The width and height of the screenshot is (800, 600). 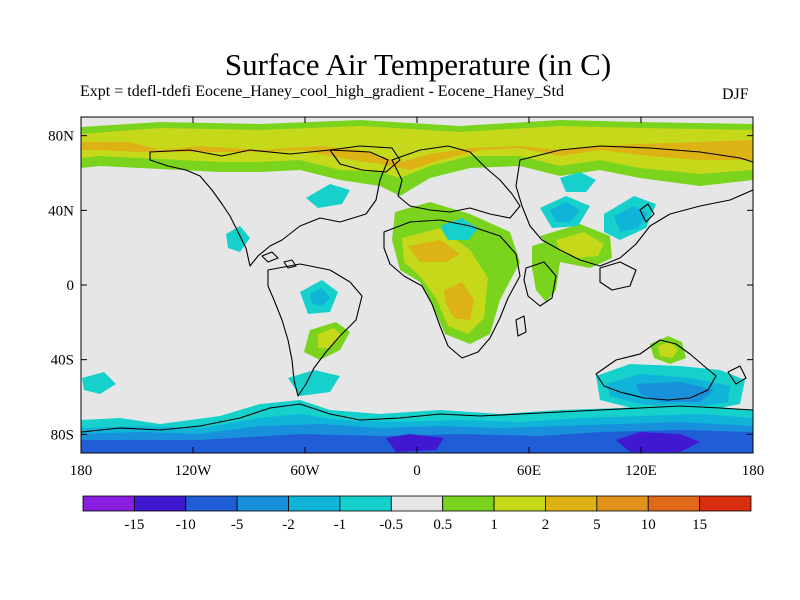 What do you see at coordinates (647, 213) in the screenshot?
I see `japan-coast` at bounding box center [647, 213].